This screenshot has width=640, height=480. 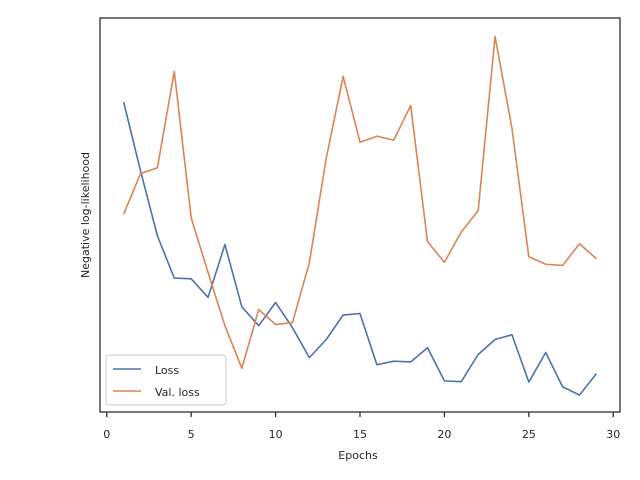 What do you see at coordinates (361, 426) in the screenshot?
I see `x-axis: 0 5 10 15 20 25 30` at bounding box center [361, 426].